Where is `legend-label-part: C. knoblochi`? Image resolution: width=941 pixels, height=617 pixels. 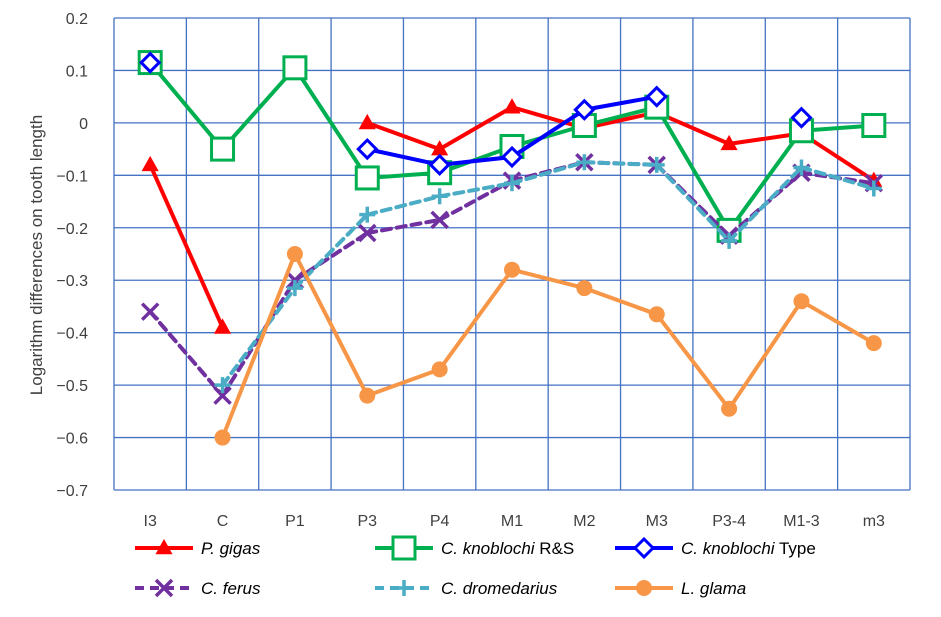
legend-label-part: C. knoblochi is located at coordinates (488, 548).